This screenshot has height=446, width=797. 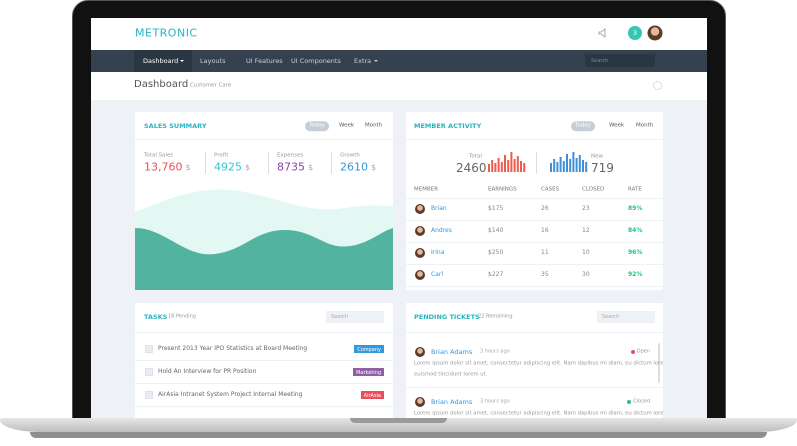 What do you see at coordinates (175, 125) in the screenshot?
I see `panel-title: SALES SUMMARY` at bounding box center [175, 125].